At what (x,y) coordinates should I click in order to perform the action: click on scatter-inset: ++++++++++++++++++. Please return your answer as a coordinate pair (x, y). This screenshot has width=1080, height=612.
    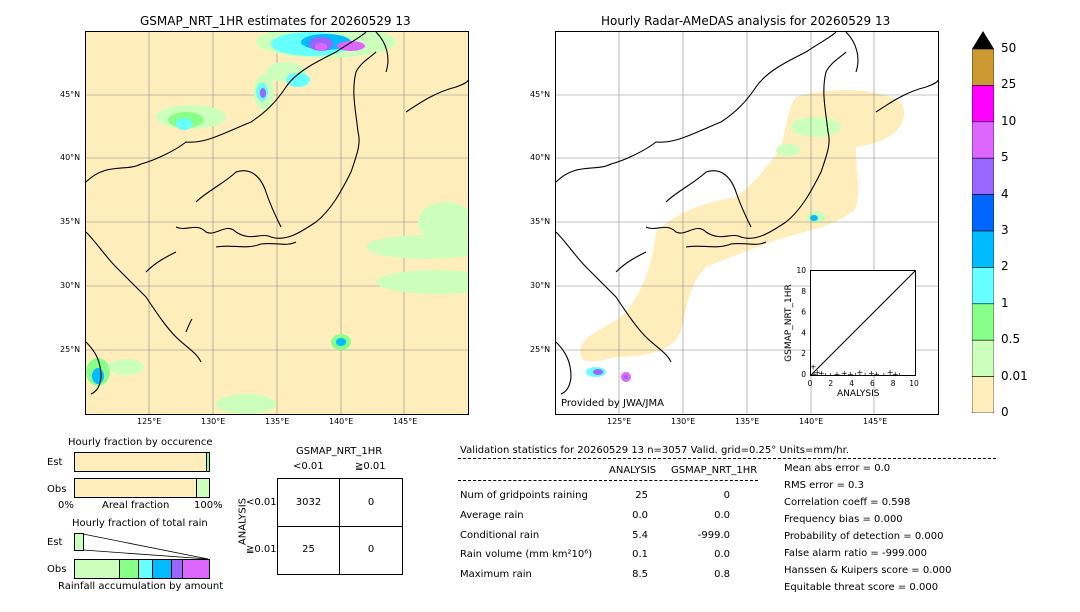
    Looking at the image, I should click on (863, 325).